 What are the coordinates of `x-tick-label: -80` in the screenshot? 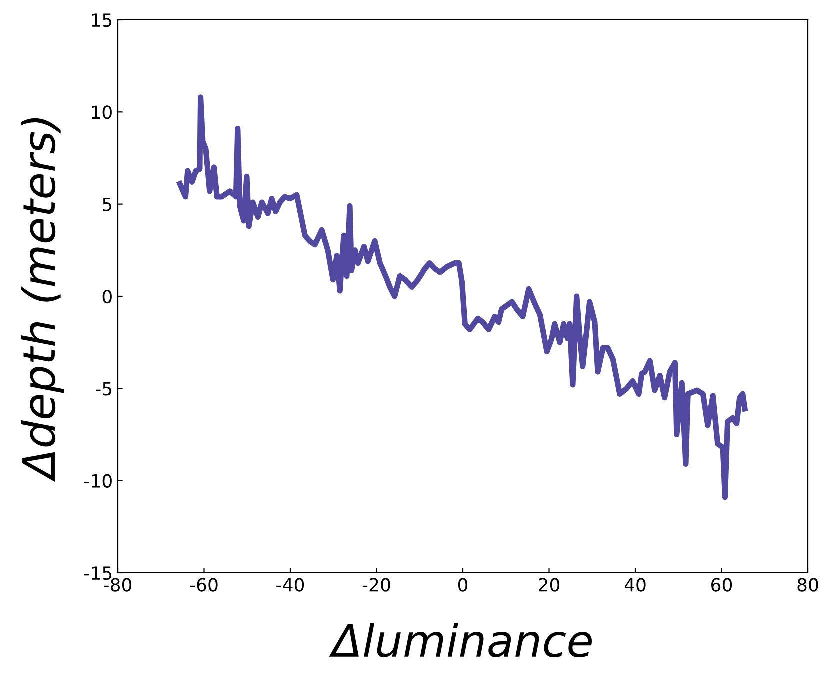 It's located at (118, 585).